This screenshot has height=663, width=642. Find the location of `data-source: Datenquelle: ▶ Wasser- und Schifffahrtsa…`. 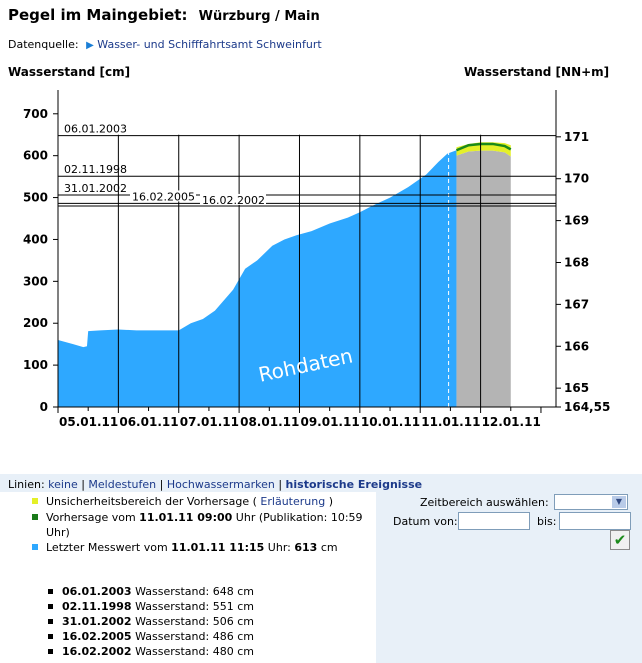

data-source: Datenquelle: ▶ Wasser- und Schifffahrtsa… is located at coordinates (165, 44).